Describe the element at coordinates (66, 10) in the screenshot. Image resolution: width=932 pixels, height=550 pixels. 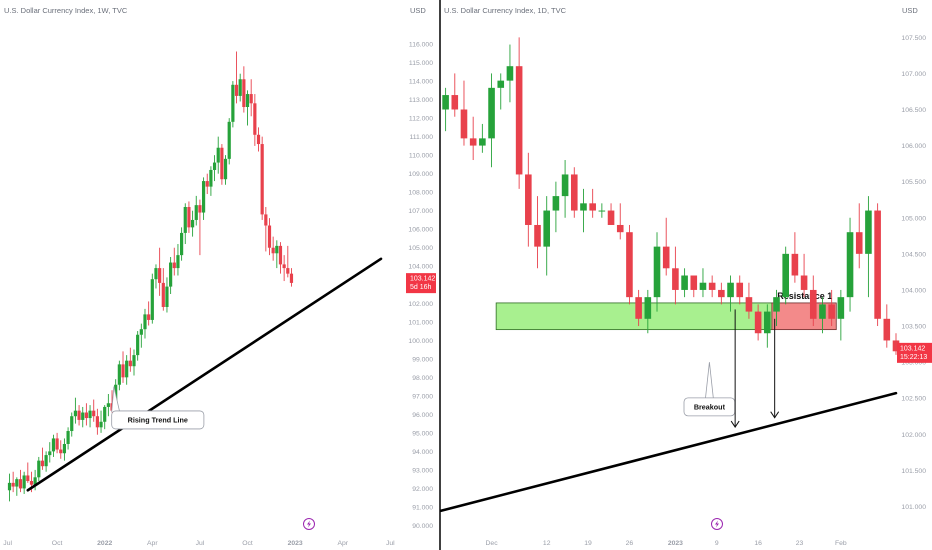
I see `weekly-chart-title: U.S. Dollar Currency Index, 1W, TVC` at that location.